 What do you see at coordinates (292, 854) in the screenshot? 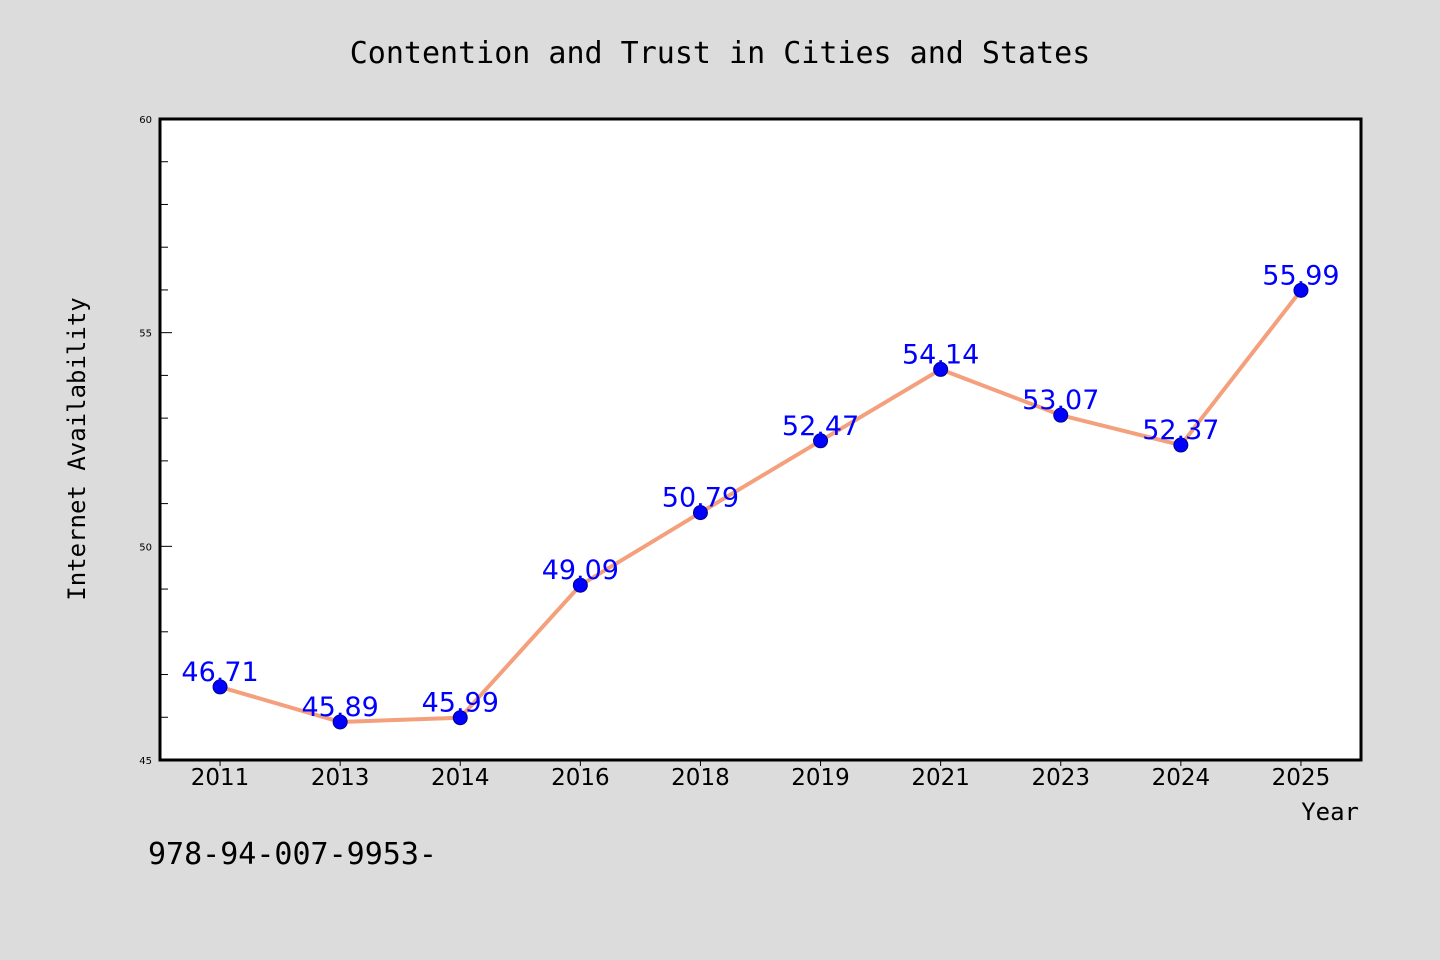
I see `footnote-text: 978-94-007-9953-` at bounding box center [292, 854].